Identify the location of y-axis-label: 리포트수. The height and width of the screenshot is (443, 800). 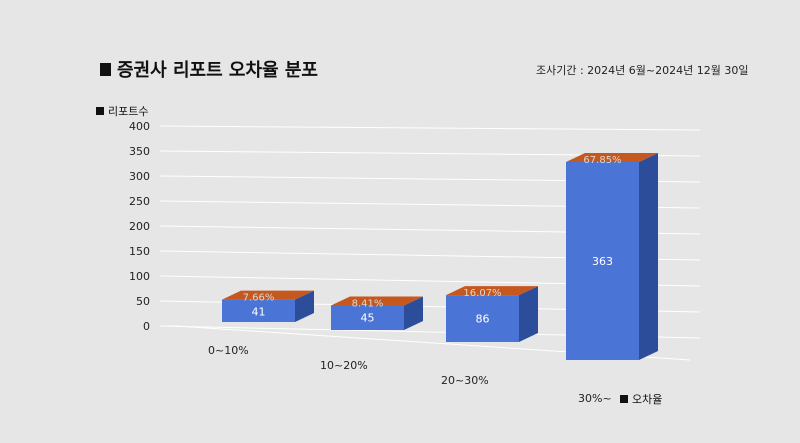
(122, 111).